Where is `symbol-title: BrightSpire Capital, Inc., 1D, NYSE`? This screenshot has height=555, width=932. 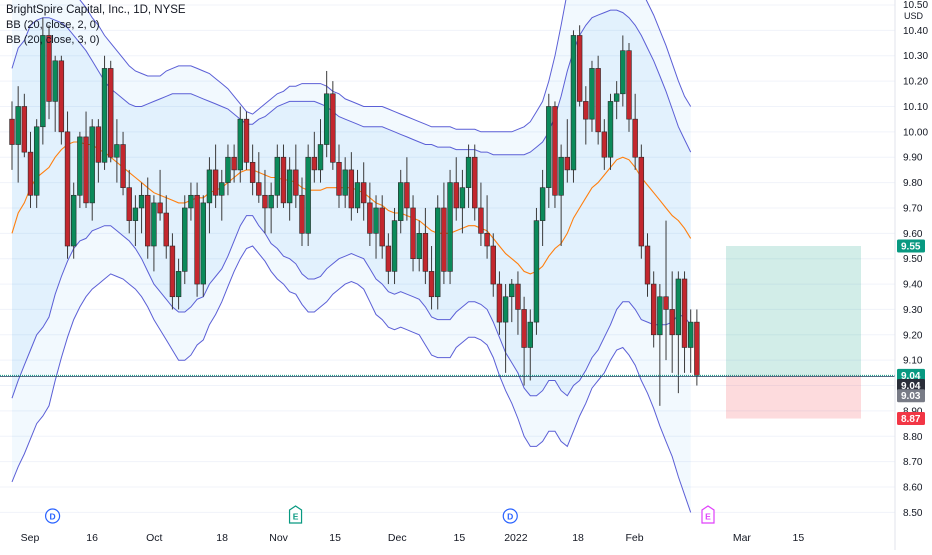 symbol-title: BrightSpire Capital, Inc., 1D, NYSE is located at coordinates (96, 10).